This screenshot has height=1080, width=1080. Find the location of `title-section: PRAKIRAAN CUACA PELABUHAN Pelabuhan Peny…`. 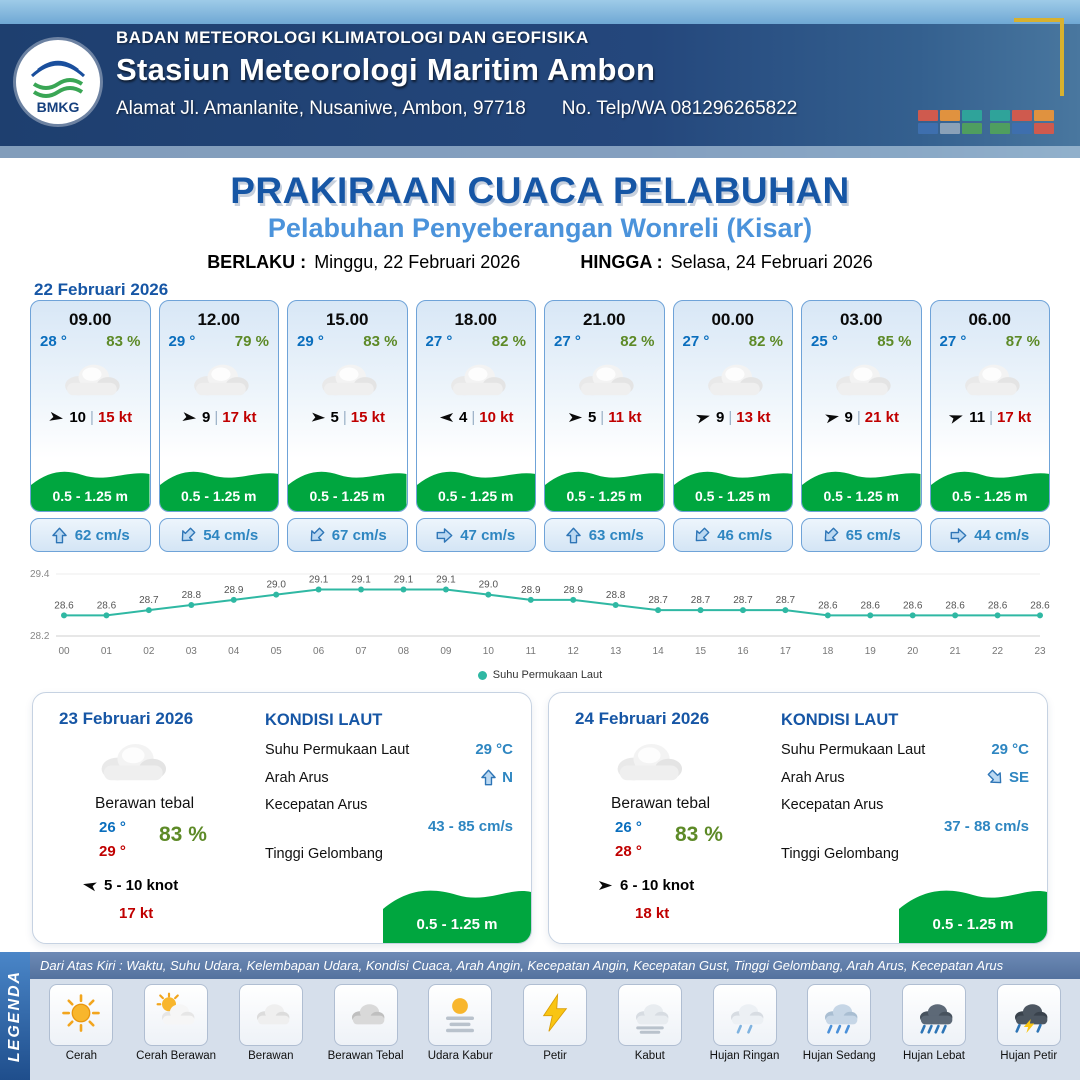

title-section: PRAKIRAAN CUACA PELABUHAN Pelabuhan Peny… is located at coordinates (540, 215).